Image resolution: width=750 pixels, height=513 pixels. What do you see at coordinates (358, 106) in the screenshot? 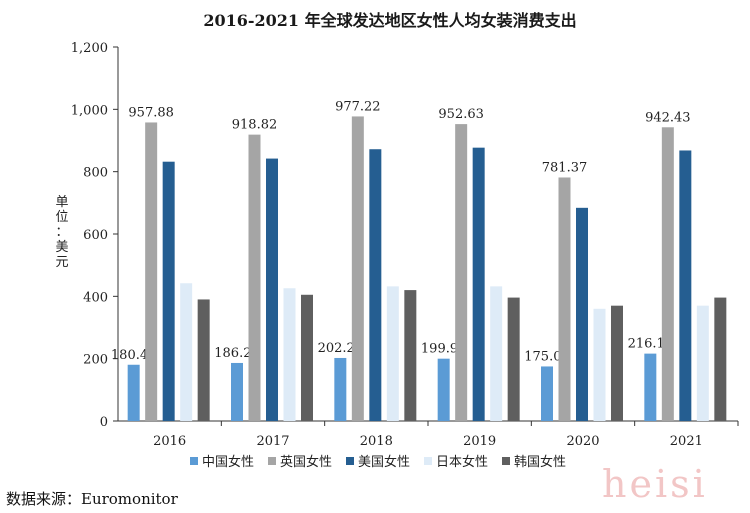
I see `data-label: 977.22` at bounding box center [358, 106].